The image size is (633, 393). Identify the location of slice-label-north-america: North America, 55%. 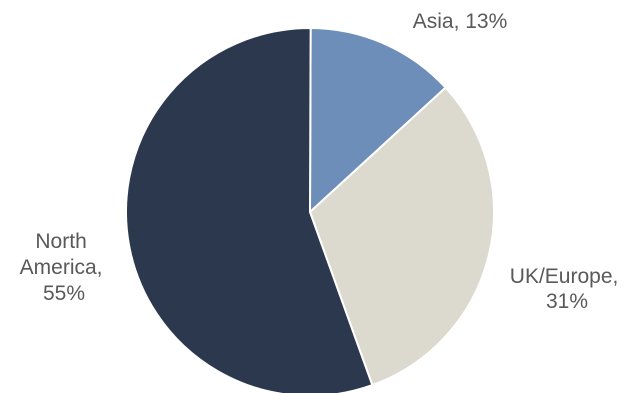
(64, 267).